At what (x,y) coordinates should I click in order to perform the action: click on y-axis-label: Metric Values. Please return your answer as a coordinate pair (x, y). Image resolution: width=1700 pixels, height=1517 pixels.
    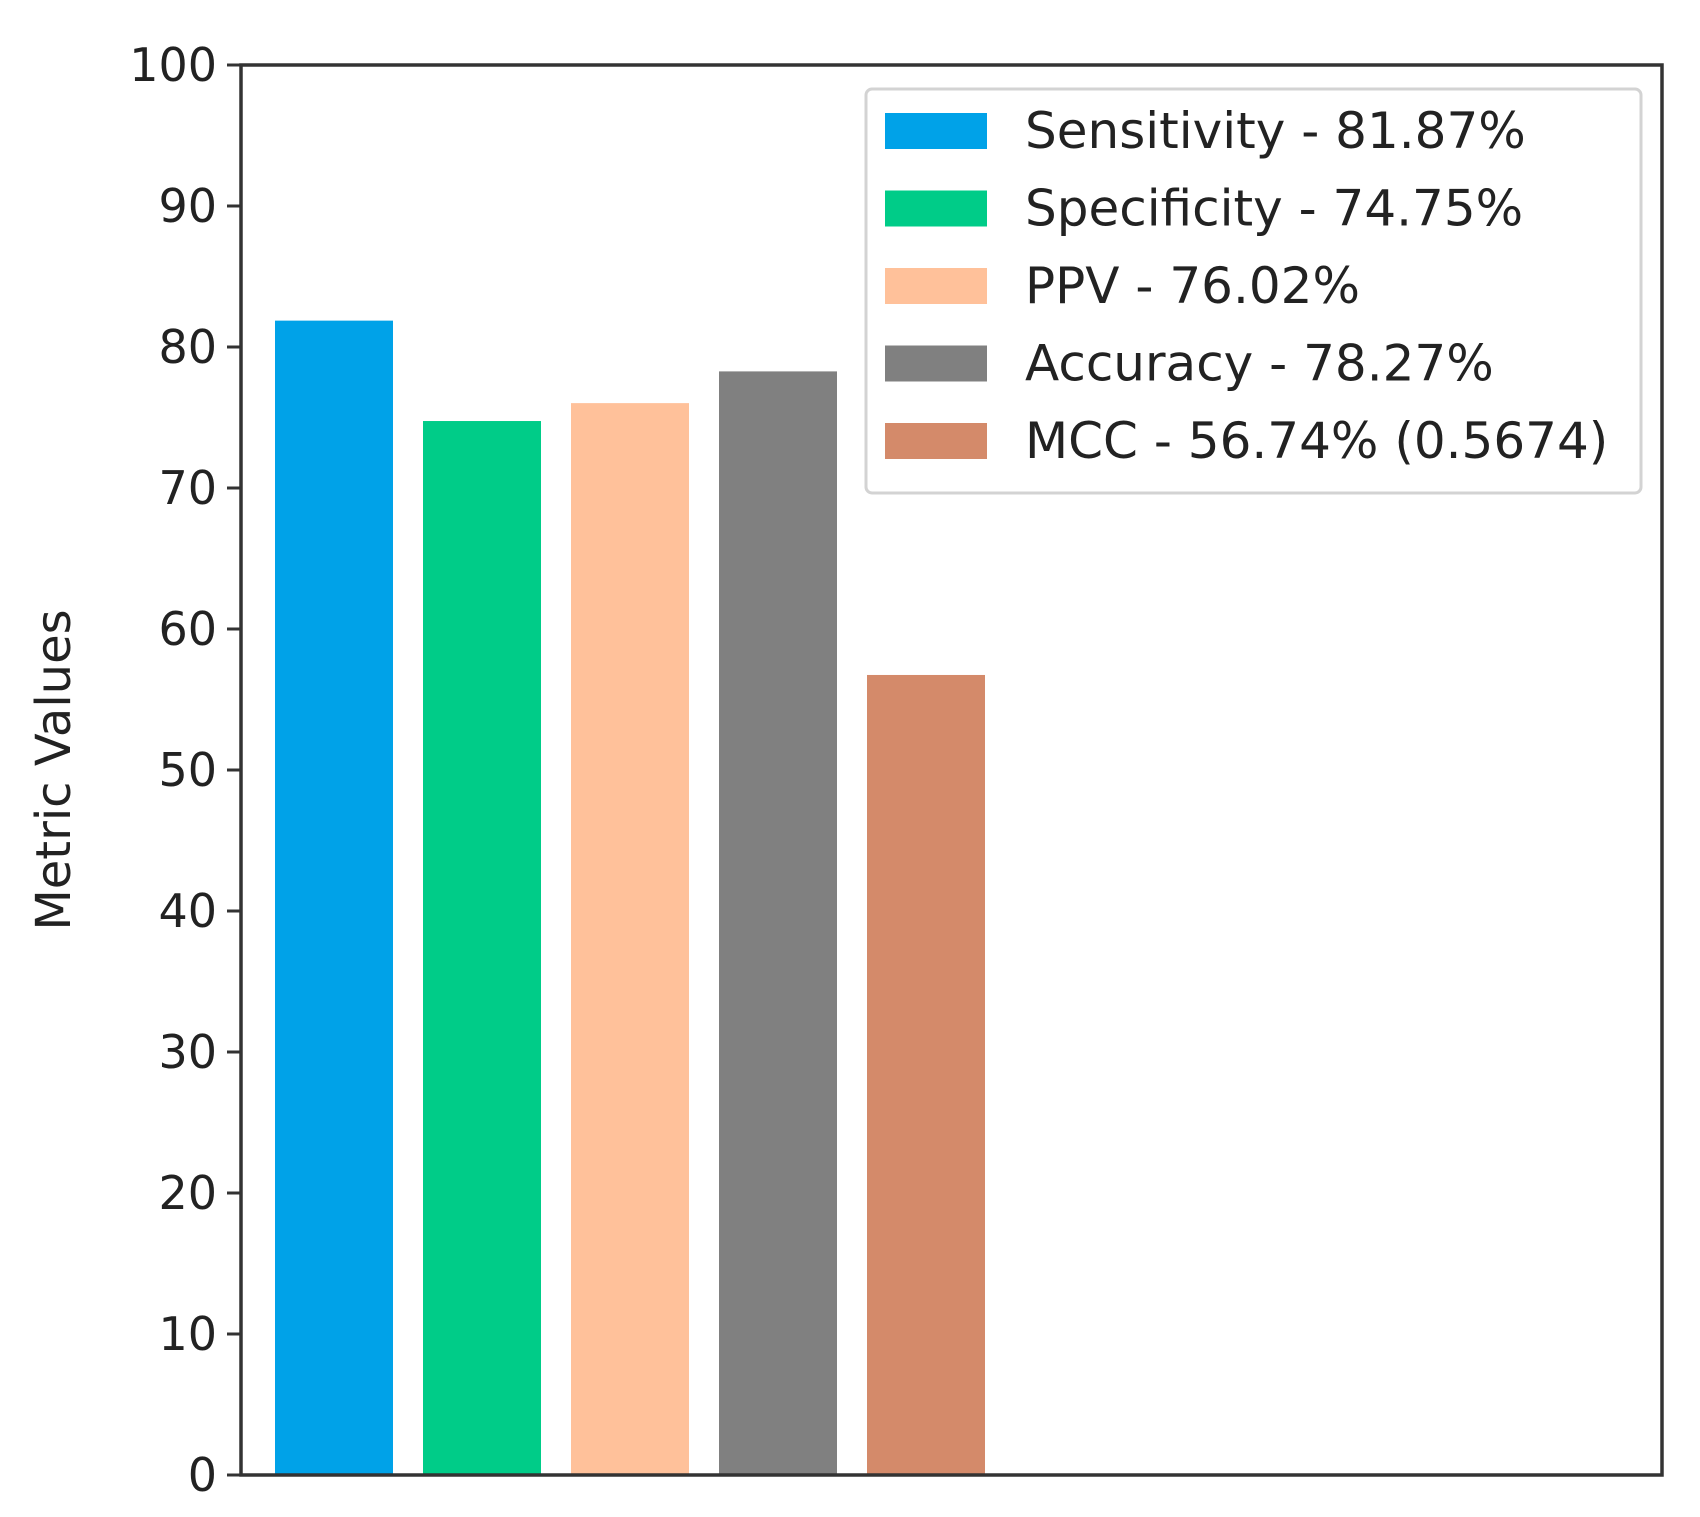
    Looking at the image, I should click on (54, 769).